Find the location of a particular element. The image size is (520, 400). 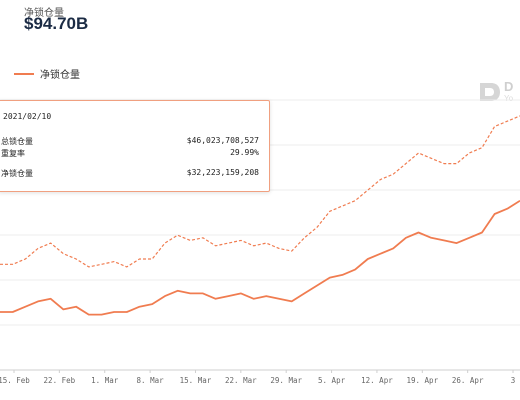

watermark-logo: D Yo is located at coordinates (495, 92).